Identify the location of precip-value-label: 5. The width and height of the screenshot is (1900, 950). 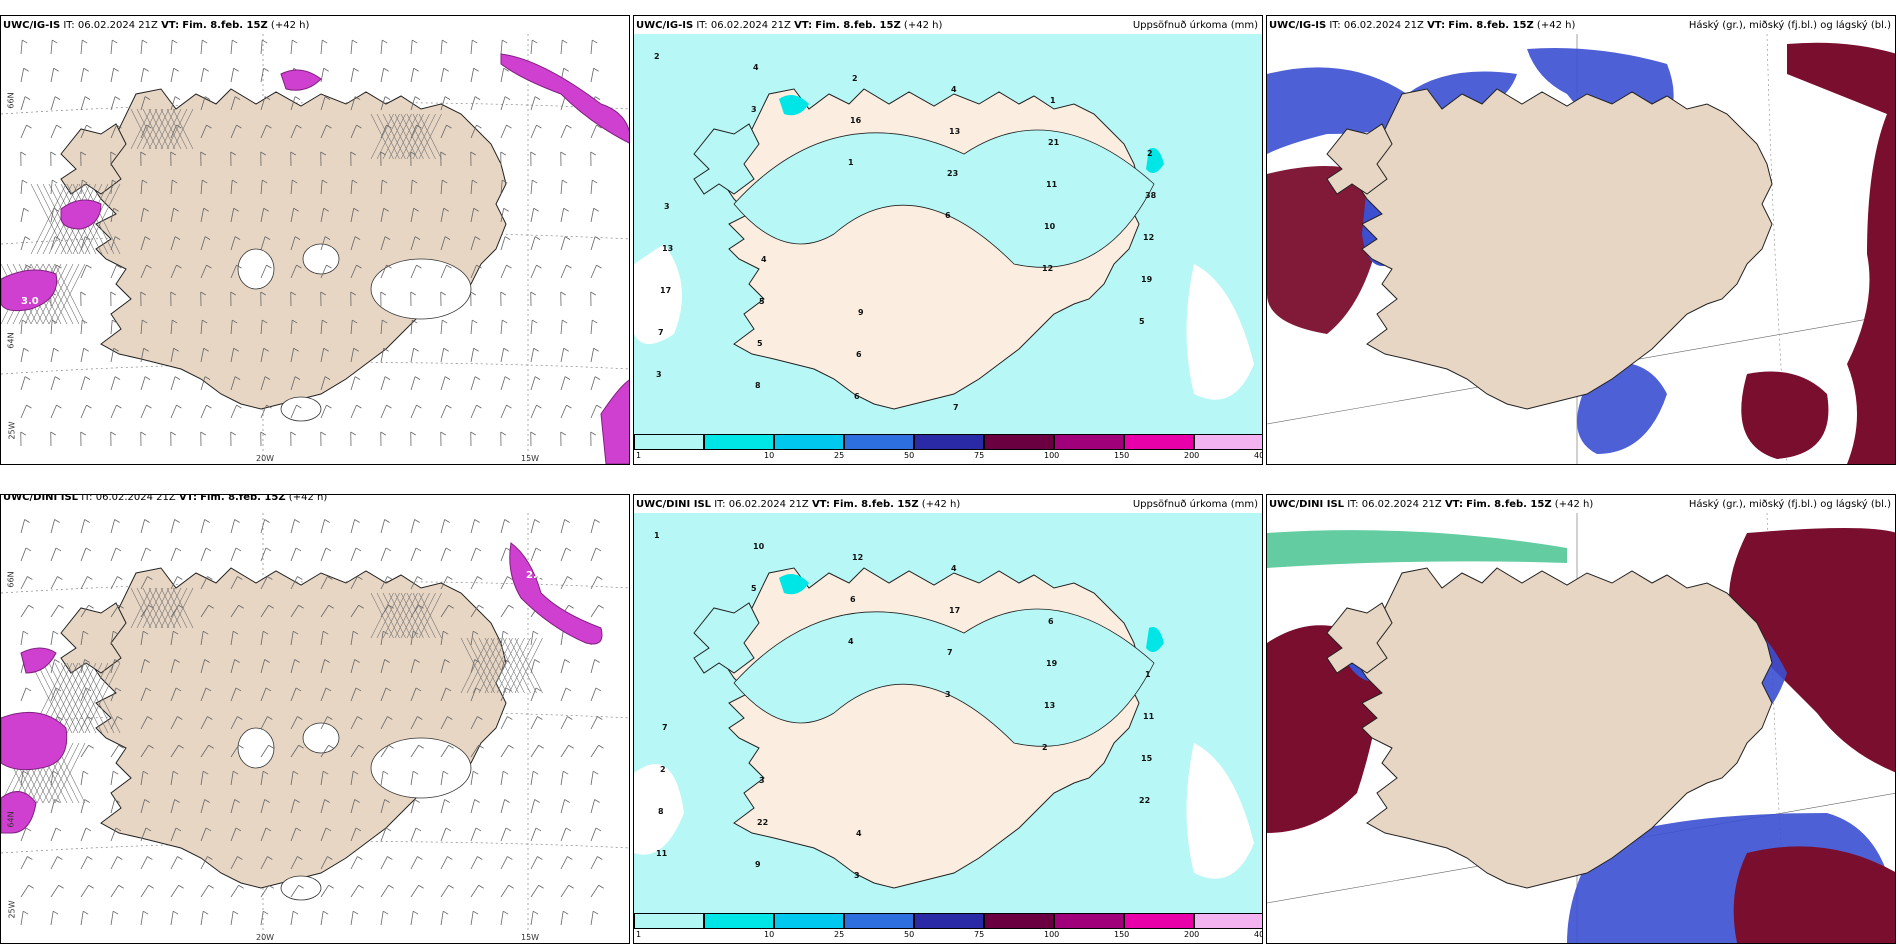
(754, 588).